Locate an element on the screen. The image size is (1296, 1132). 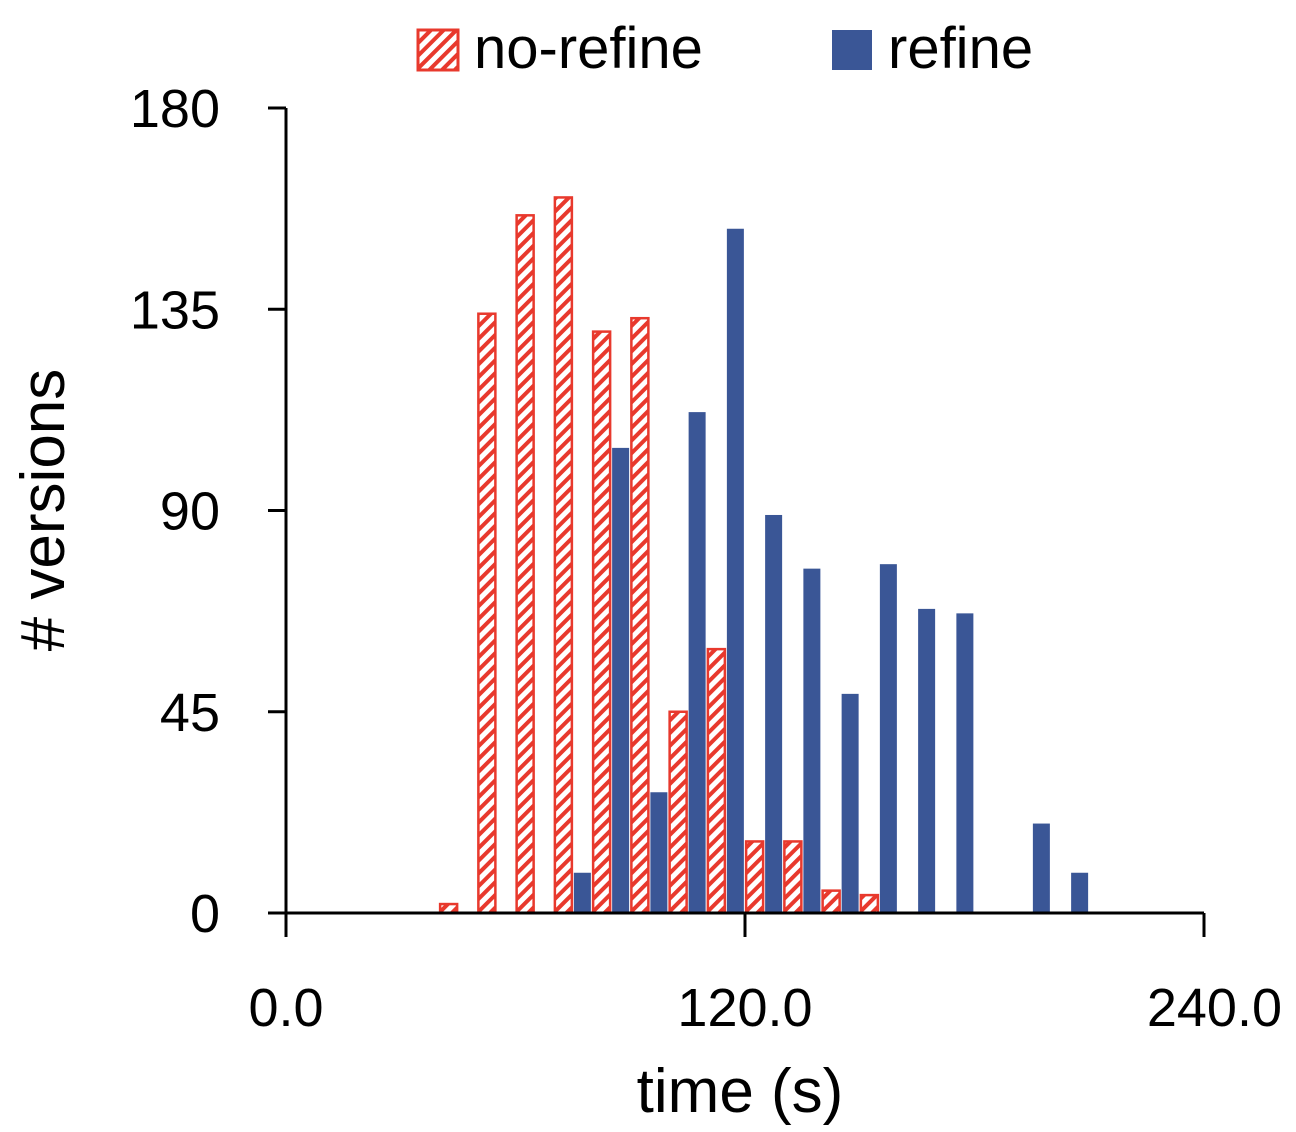
x-tick-label: 120.0 is located at coordinates (744, 1008).